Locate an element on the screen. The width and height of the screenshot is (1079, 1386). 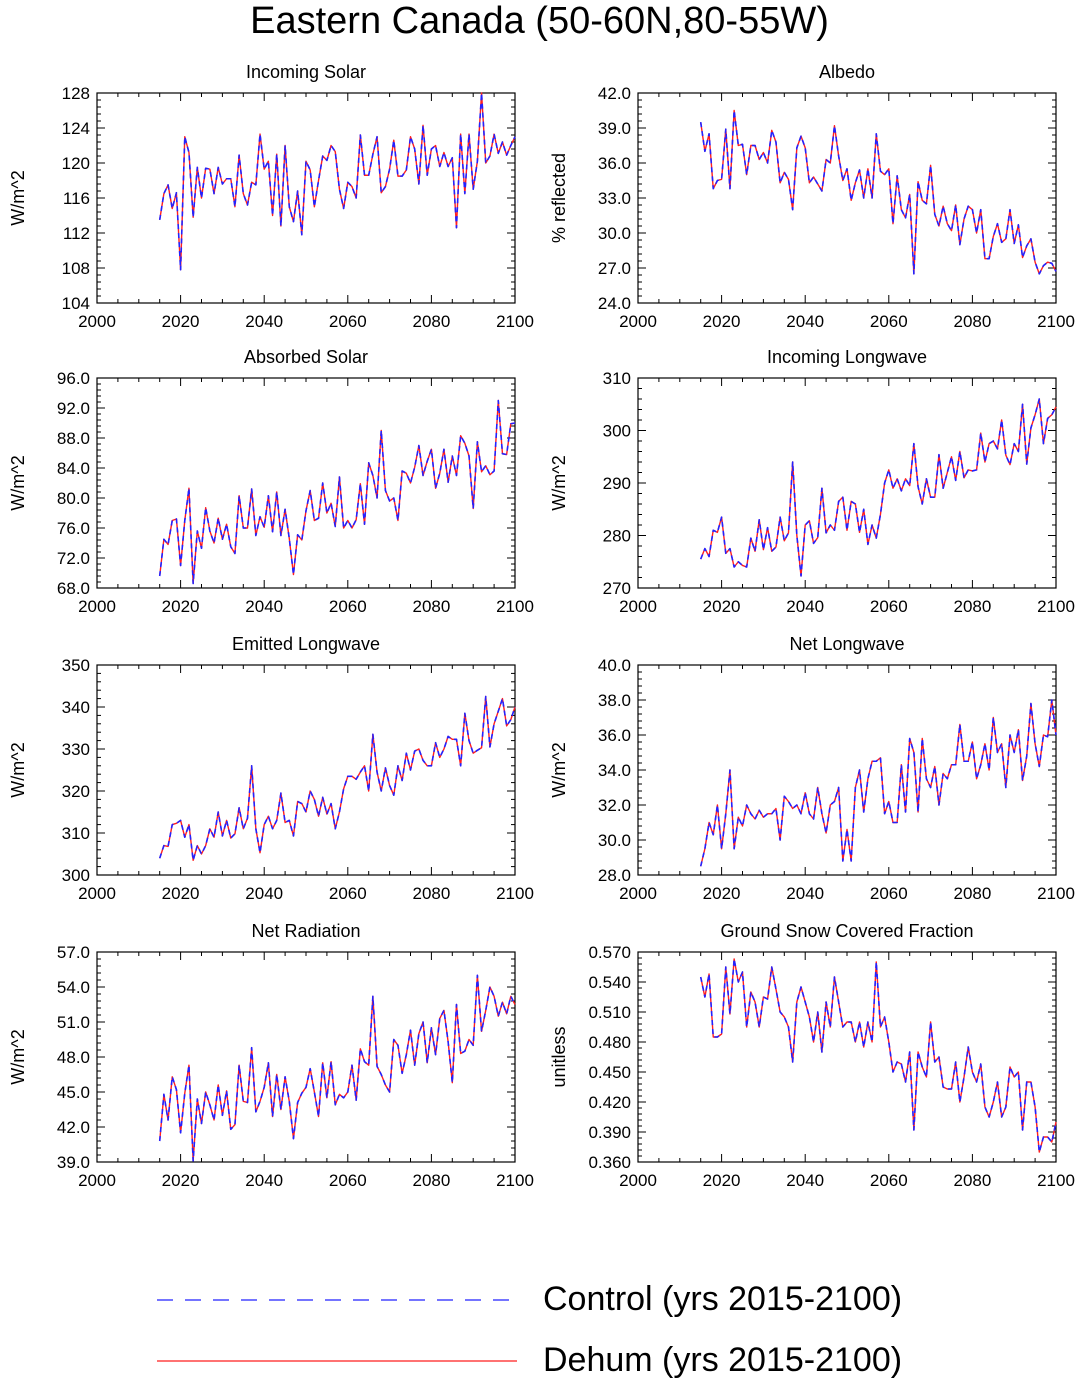
legend-swatch-dehum is located at coordinates (337, 1361).